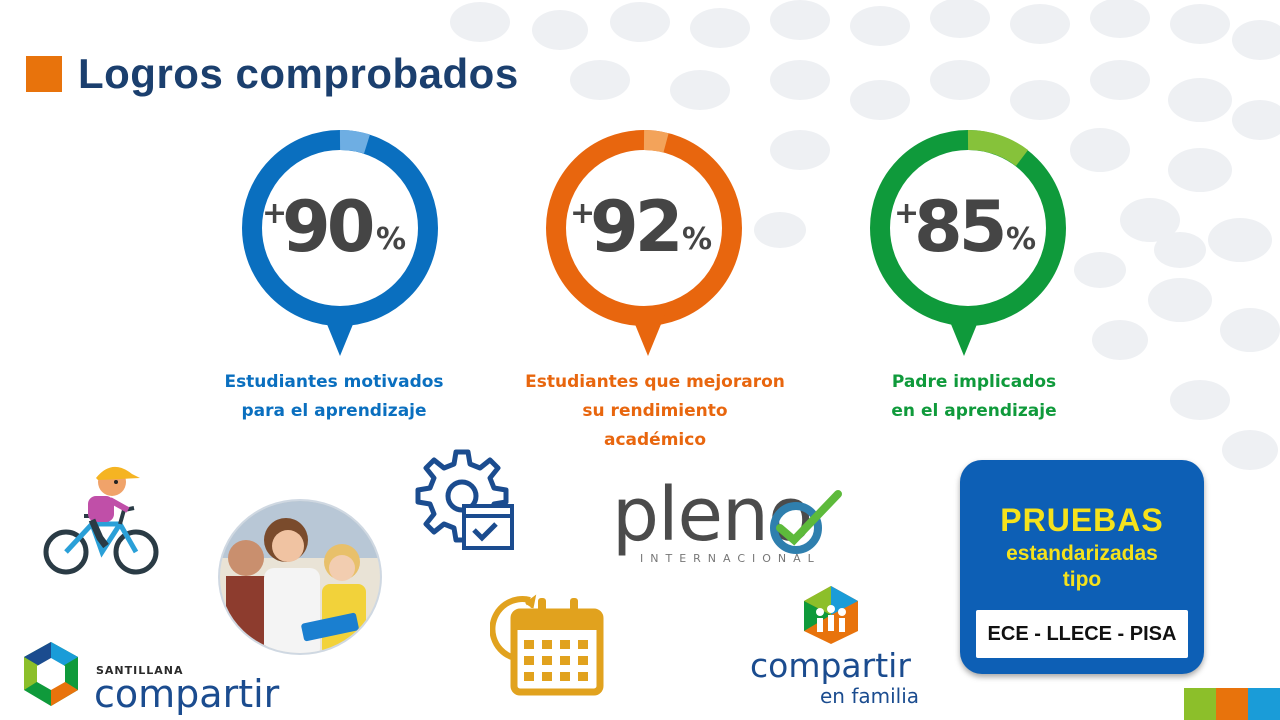 The width and height of the screenshot is (1280, 720). Describe the element at coordinates (730, 558) in the screenshot. I see `pleno-logo-subtitle: INTERNACIONAL` at that location.